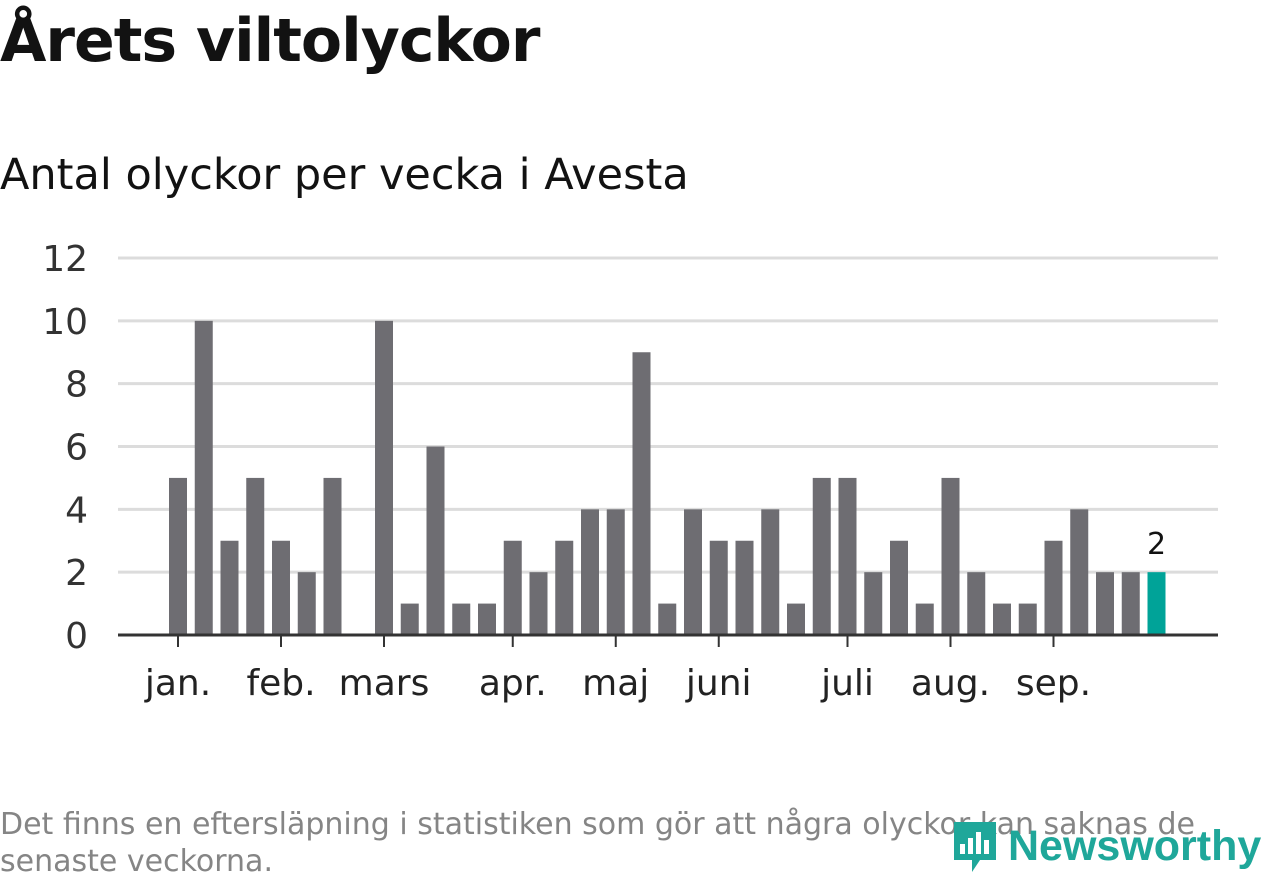 Image resolution: width=1262 pixels, height=880 pixels. Describe the element at coordinates (65, 259) in the screenshot. I see `y-tick-label: 12` at that location.